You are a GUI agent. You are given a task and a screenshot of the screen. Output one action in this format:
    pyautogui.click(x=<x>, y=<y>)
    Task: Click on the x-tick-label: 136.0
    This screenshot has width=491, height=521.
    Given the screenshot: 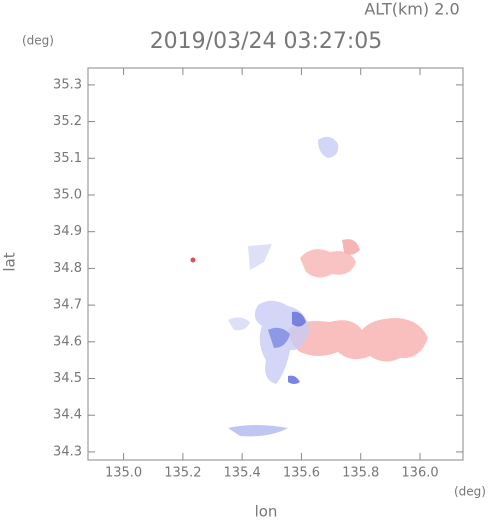 What is the action you would take?
    pyautogui.click(x=419, y=473)
    